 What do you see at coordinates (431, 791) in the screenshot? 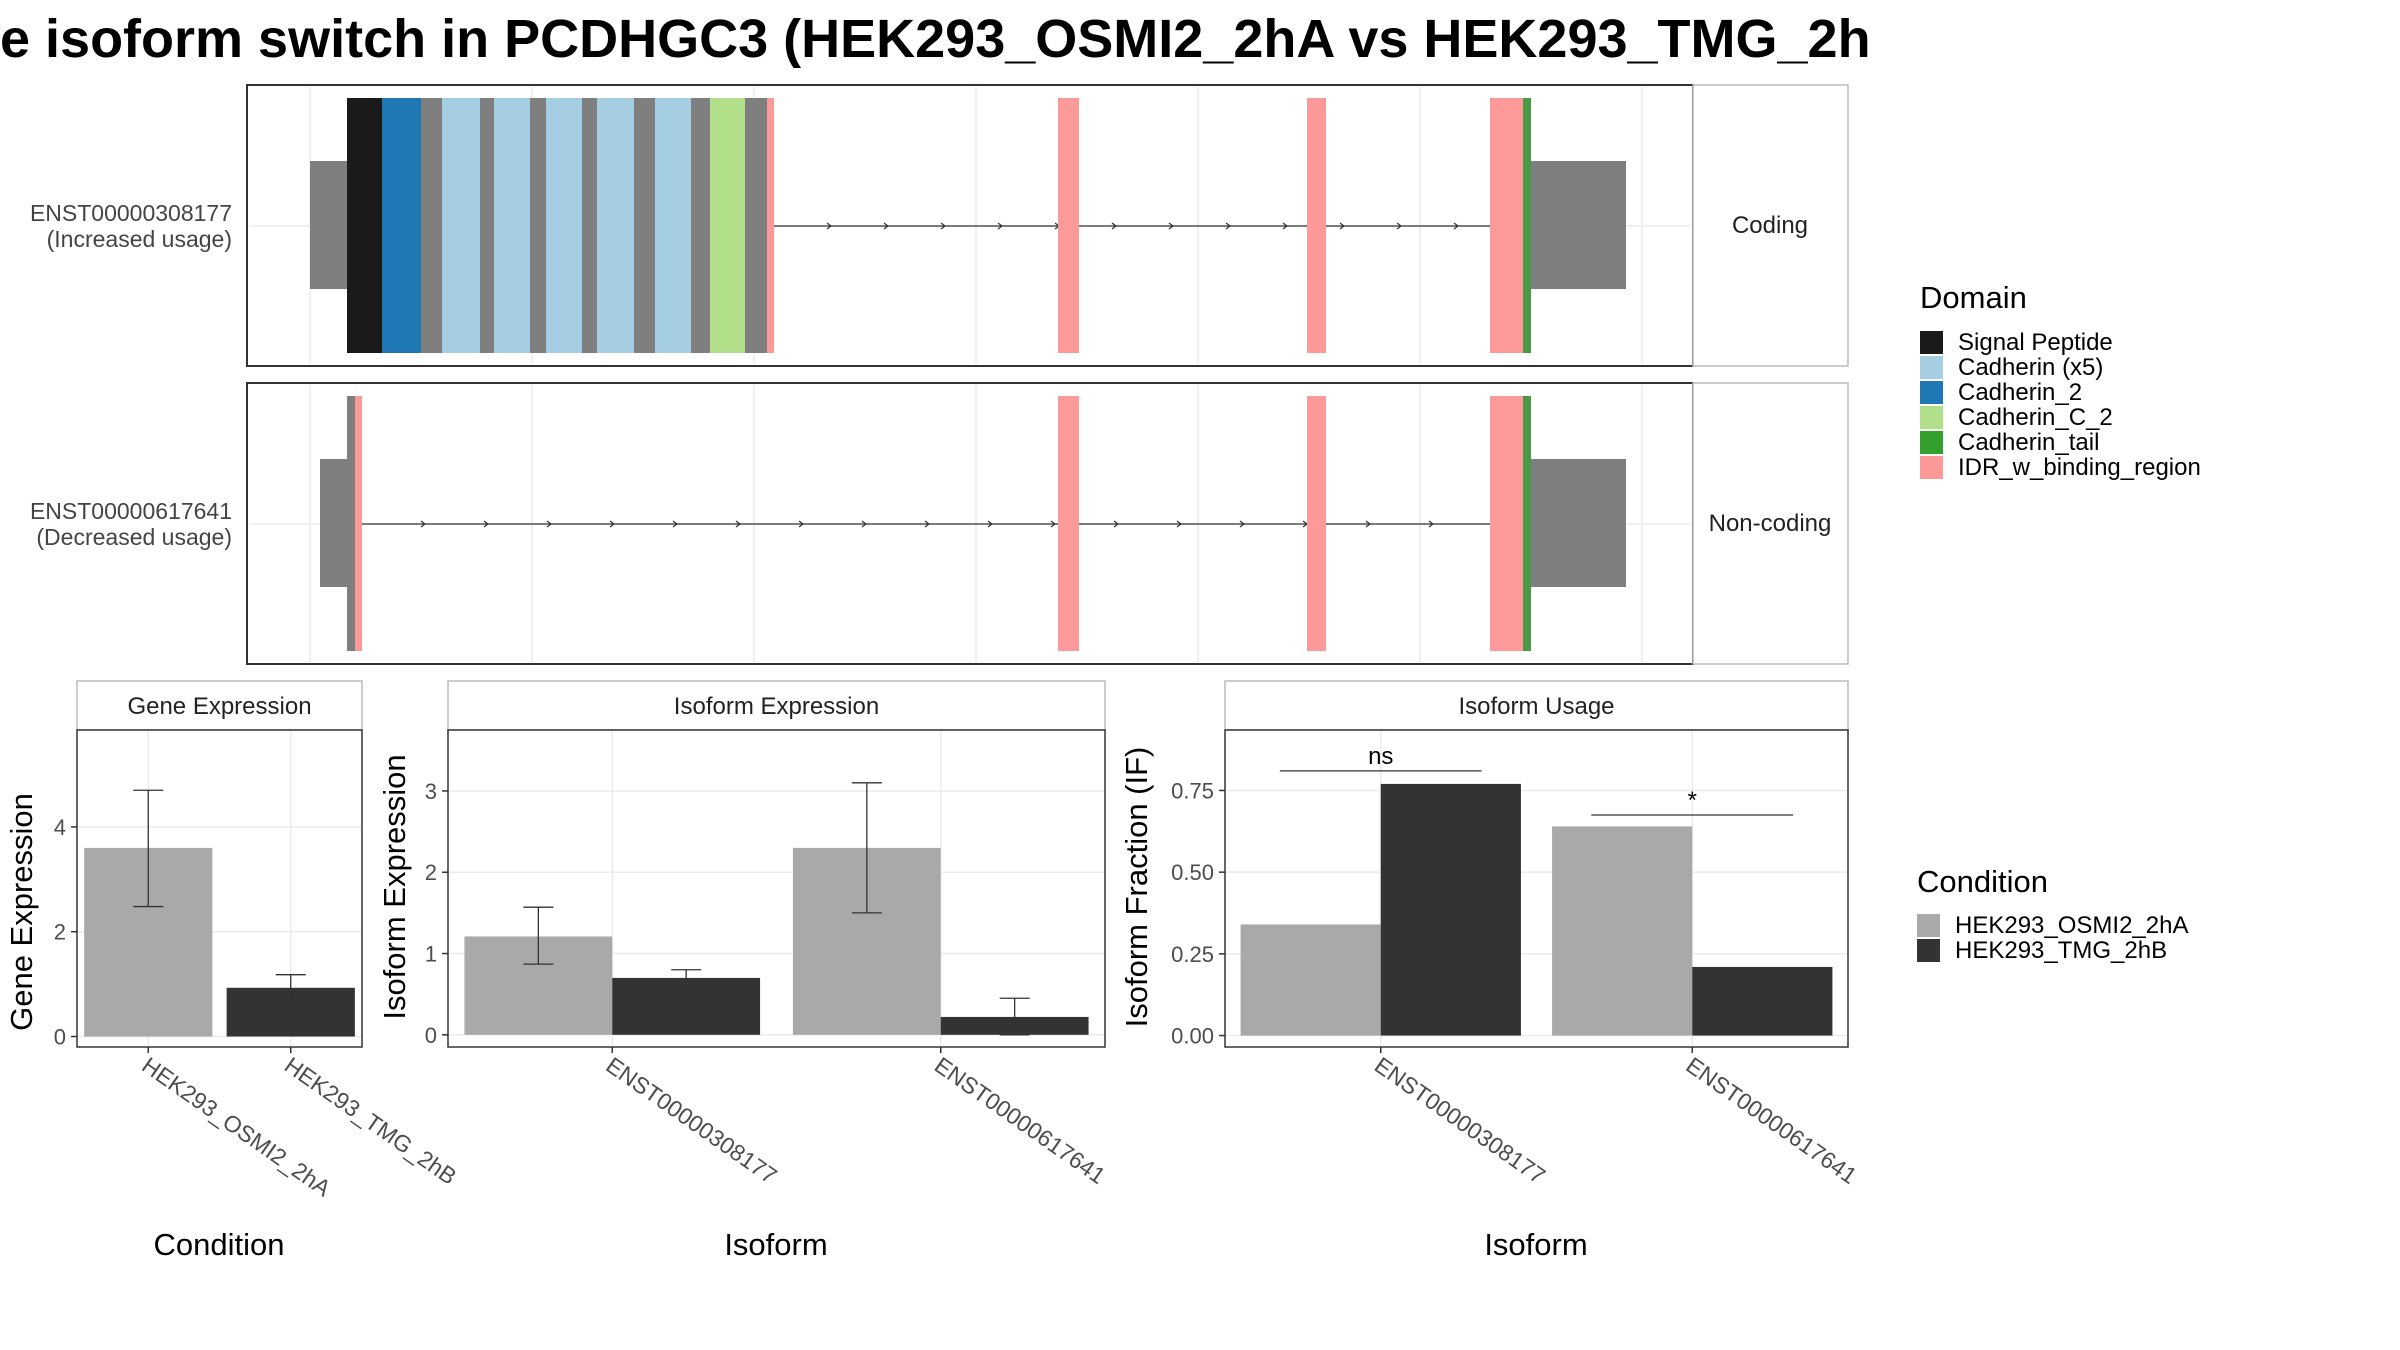
I see `y-tick-label: 3` at bounding box center [431, 791].